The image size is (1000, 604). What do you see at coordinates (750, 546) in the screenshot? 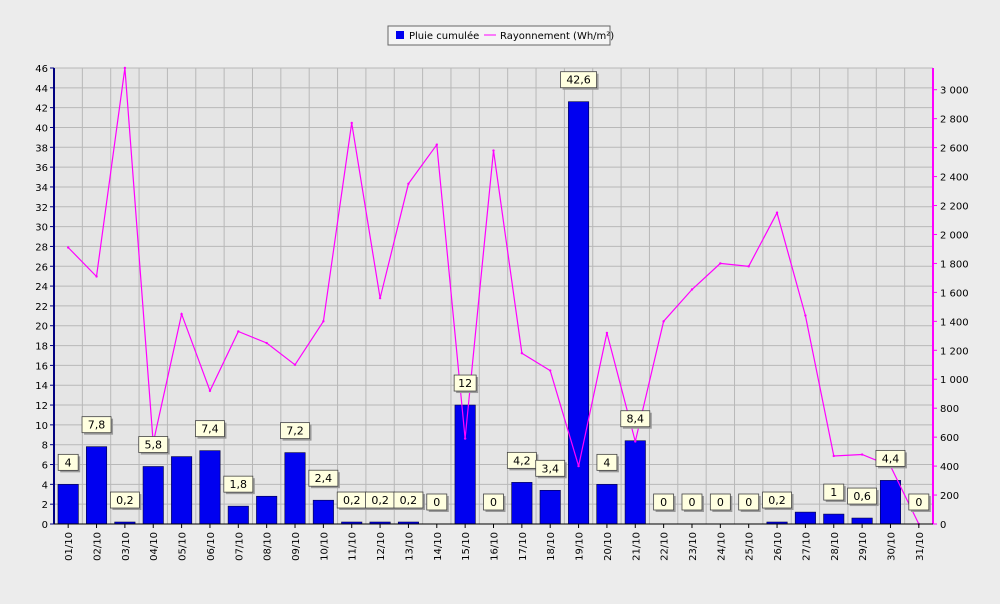
I see `x-tick-label: 25/10` at bounding box center [750, 546].